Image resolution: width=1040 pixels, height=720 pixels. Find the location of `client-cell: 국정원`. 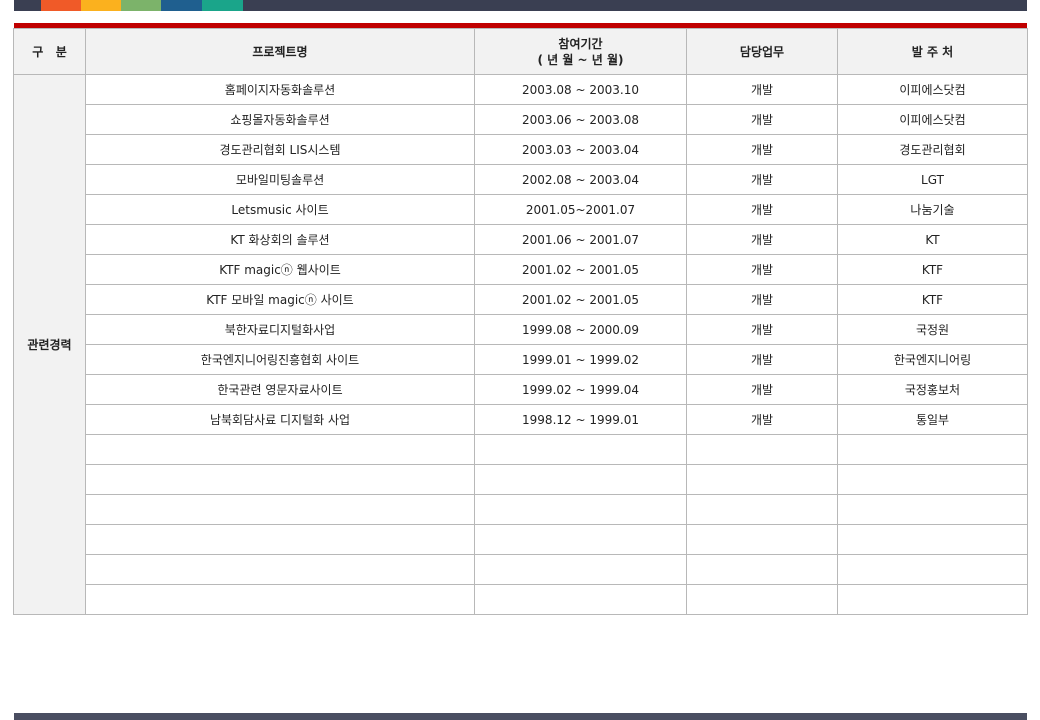

client-cell: 국정원 is located at coordinates (932, 329).